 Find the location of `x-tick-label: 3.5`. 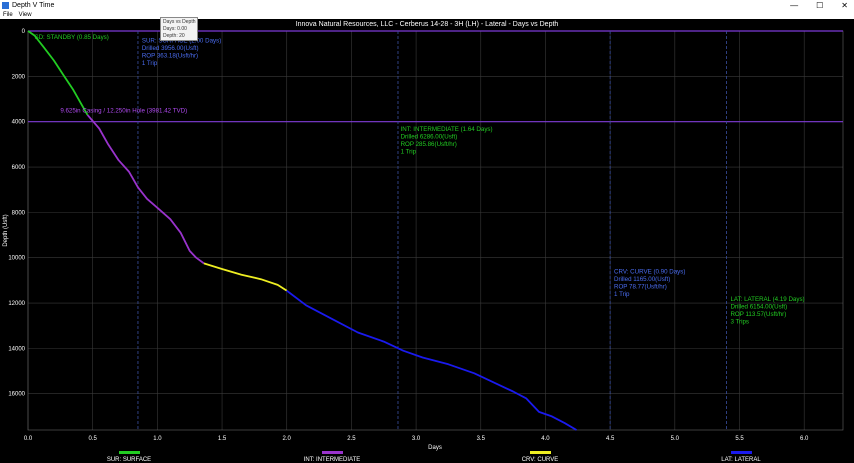

x-tick-label: 3.5 is located at coordinates (481, 439).